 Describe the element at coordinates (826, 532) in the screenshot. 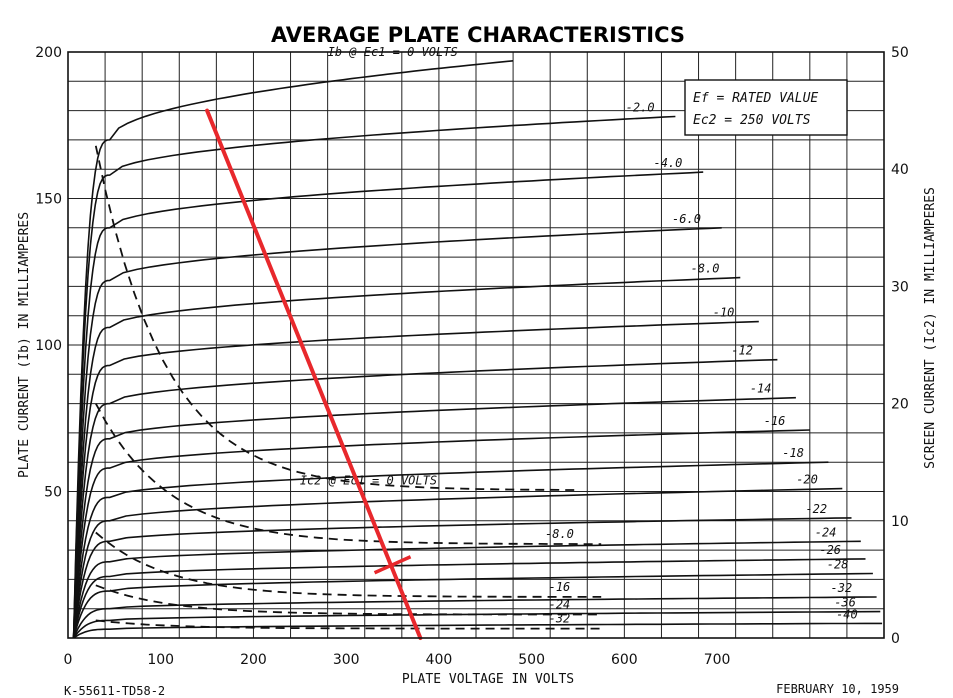

I see `plate-curve-label: -24` at that location.